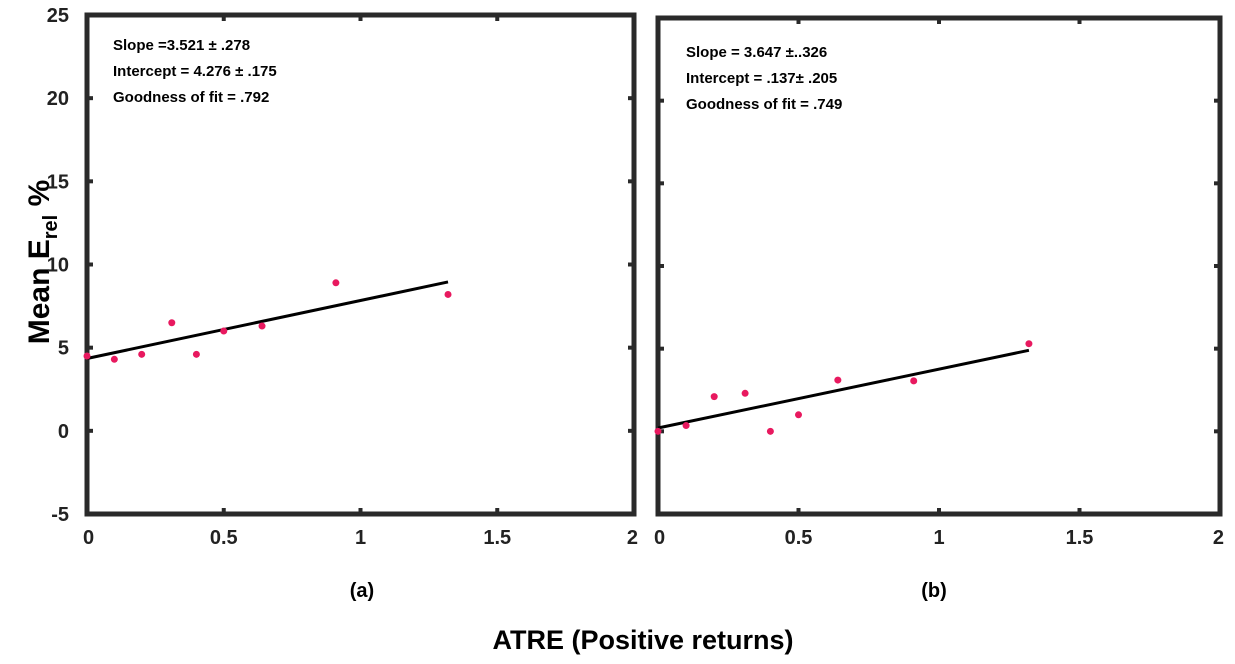 The image size is (1235, 664). I want to click on y-axis-label-main: Mean E, so click(39, 291).